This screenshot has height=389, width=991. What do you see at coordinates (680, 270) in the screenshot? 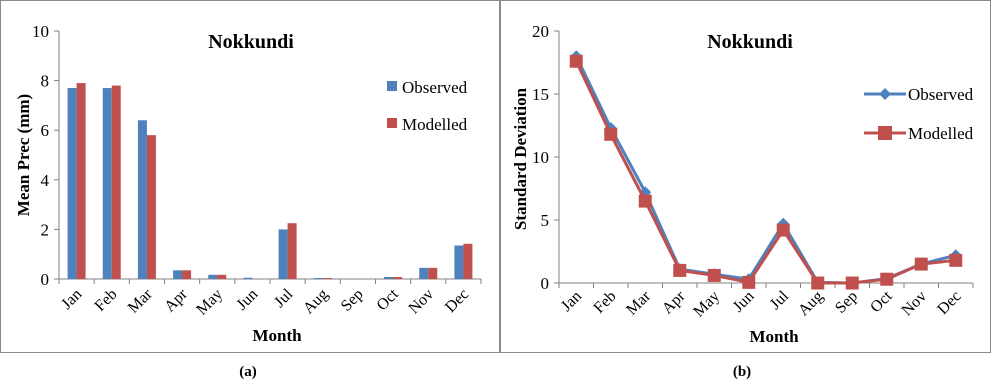
I see `point-modelled-apr` at bounding box center [680, 270].